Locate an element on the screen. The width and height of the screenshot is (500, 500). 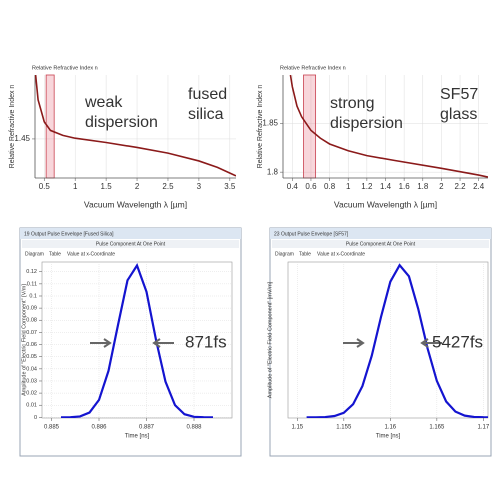
x-tick-label: 0.888 is located at coordinates (194, 428).